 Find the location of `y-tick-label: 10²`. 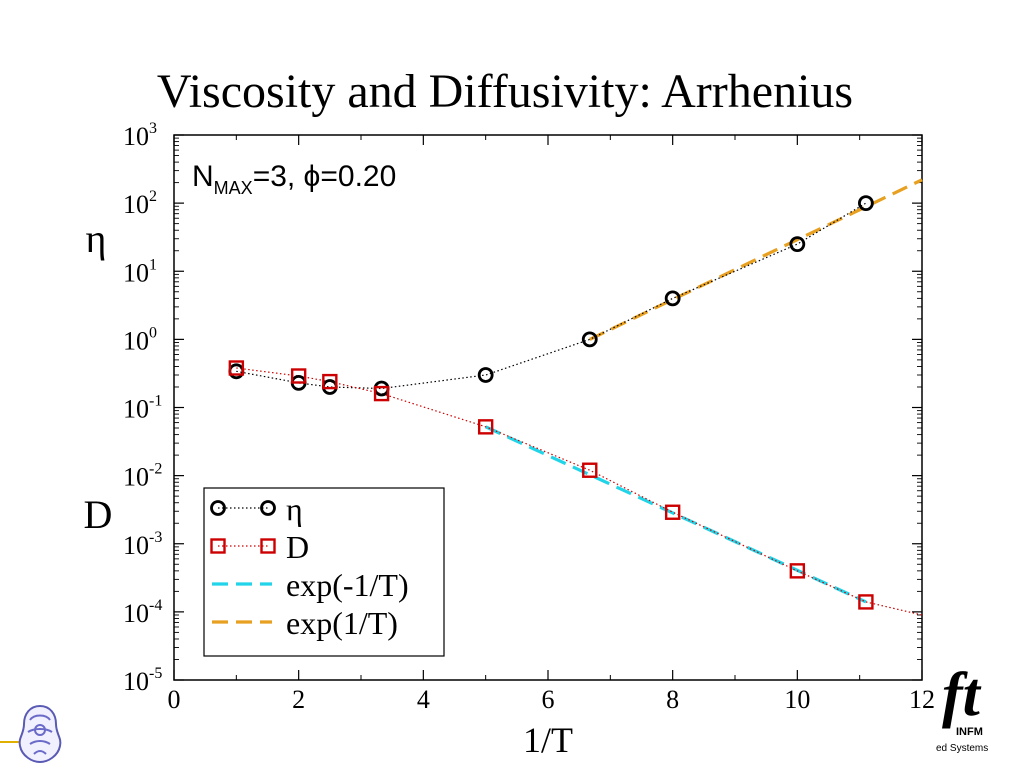

y-tick-label: 10² is located at coordinates (140, 203).